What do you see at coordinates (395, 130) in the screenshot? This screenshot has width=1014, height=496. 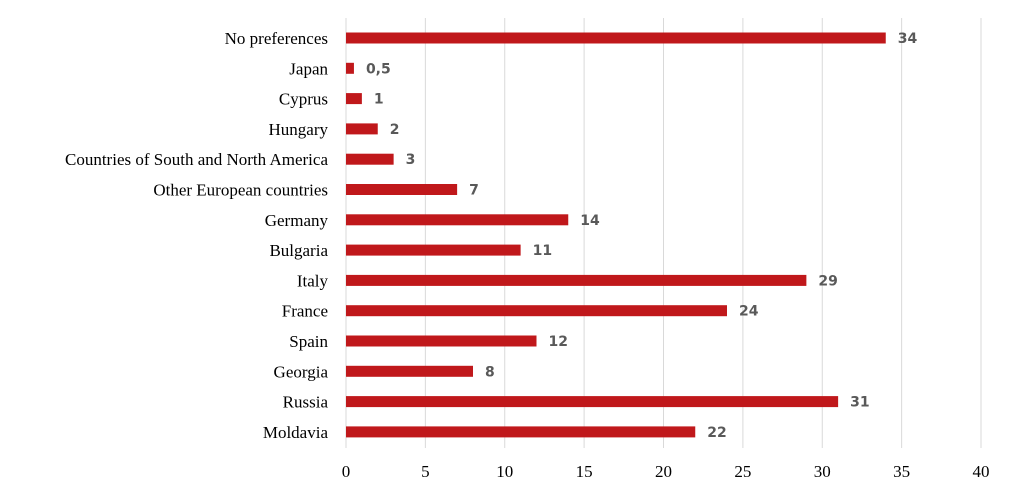 I see `data-label-hungary: 2` at bounding box center [395, 130].